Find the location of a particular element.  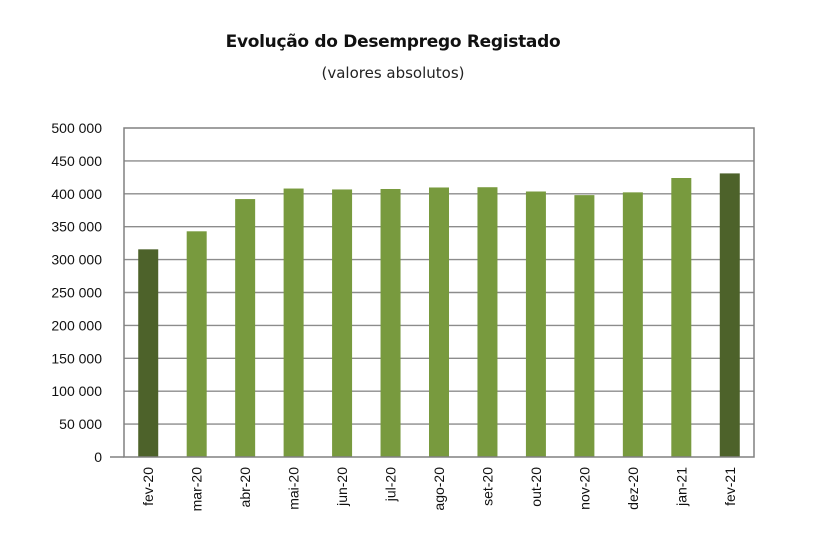

y-tick-label: 300 000 is located at coordinates (76, 260).